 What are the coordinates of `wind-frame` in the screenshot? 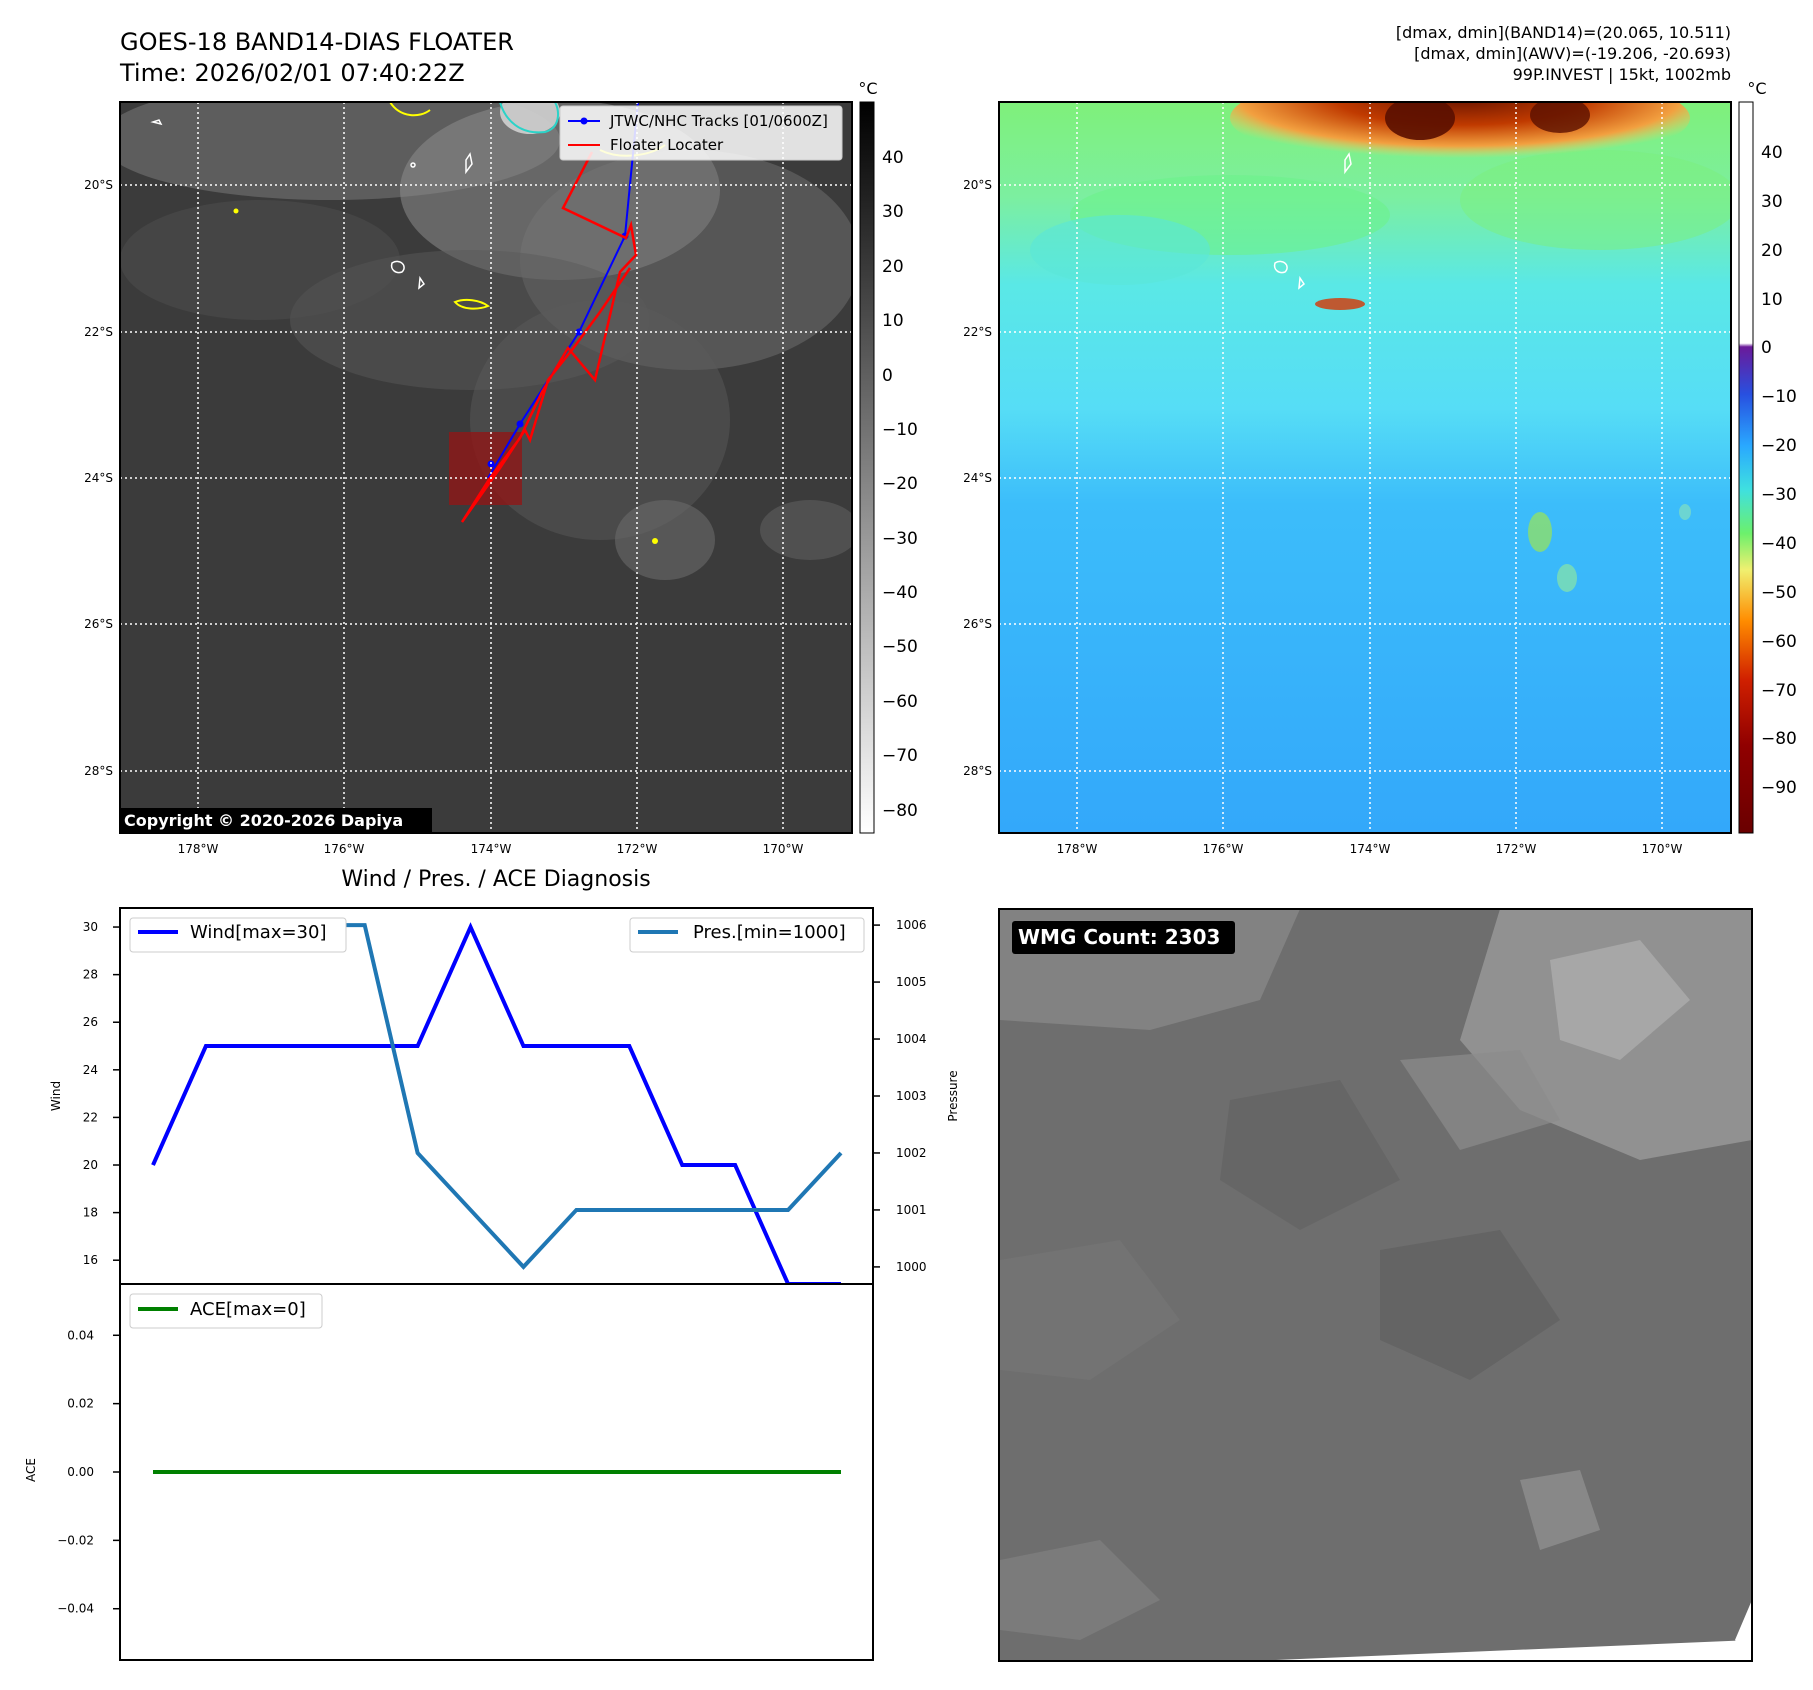 It's located at (496, 1096).